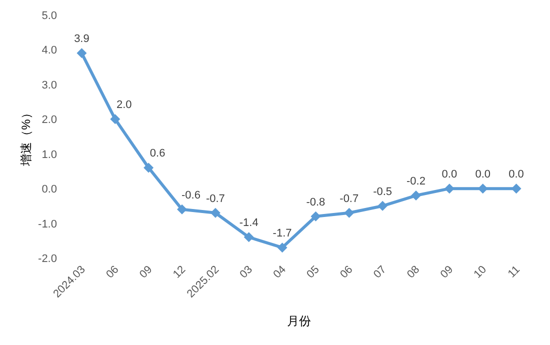  Describe the element at coordinates (248, 223) in the screenshot. I see `data-label: -1.4` at that location.